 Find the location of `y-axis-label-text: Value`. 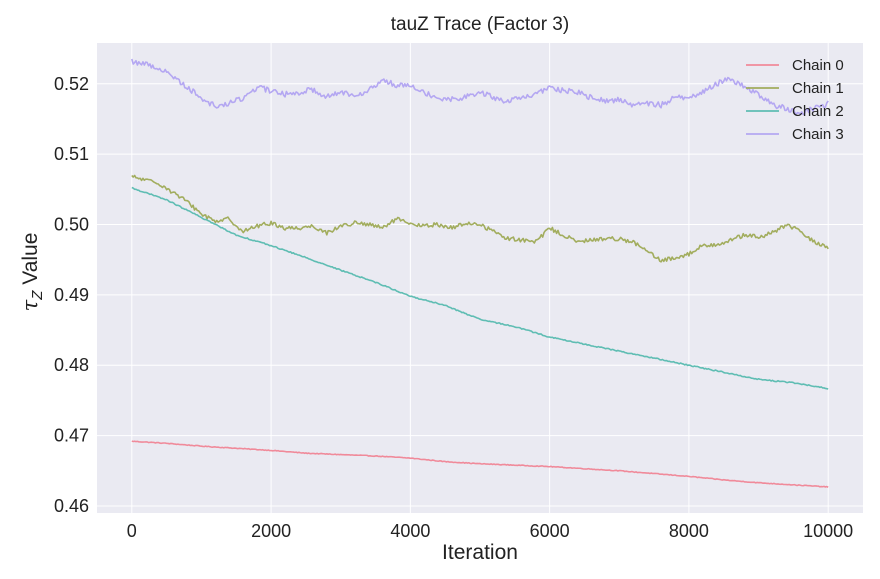

y-axis-label-text: Value is located at coordinates (30, 262).